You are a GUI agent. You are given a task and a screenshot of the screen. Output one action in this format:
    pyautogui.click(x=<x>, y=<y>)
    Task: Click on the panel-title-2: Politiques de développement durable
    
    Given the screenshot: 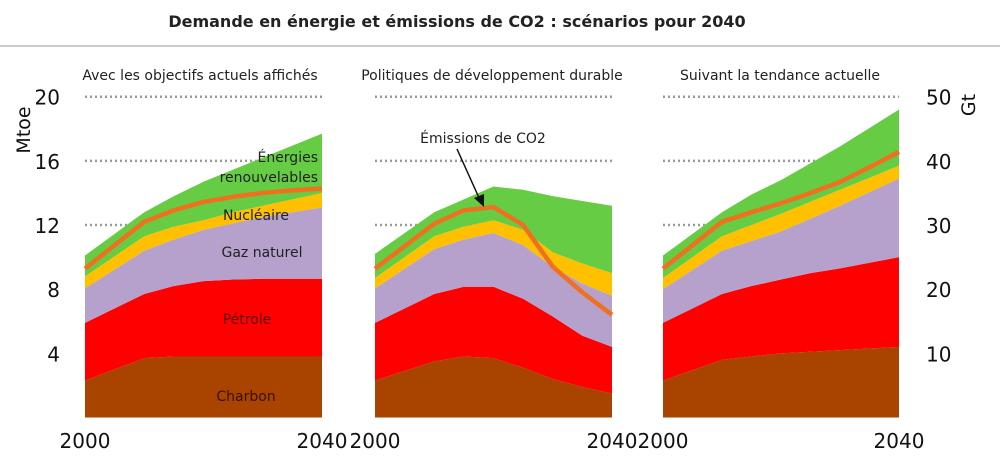 What is the action you would take?
    pyautogui.click(x=492, y=76)
    